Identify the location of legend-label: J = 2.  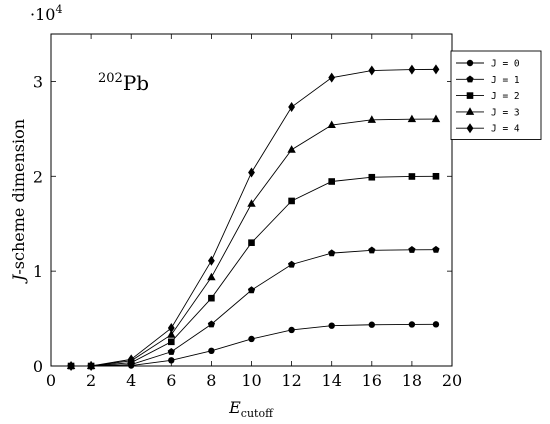
(505, 96).